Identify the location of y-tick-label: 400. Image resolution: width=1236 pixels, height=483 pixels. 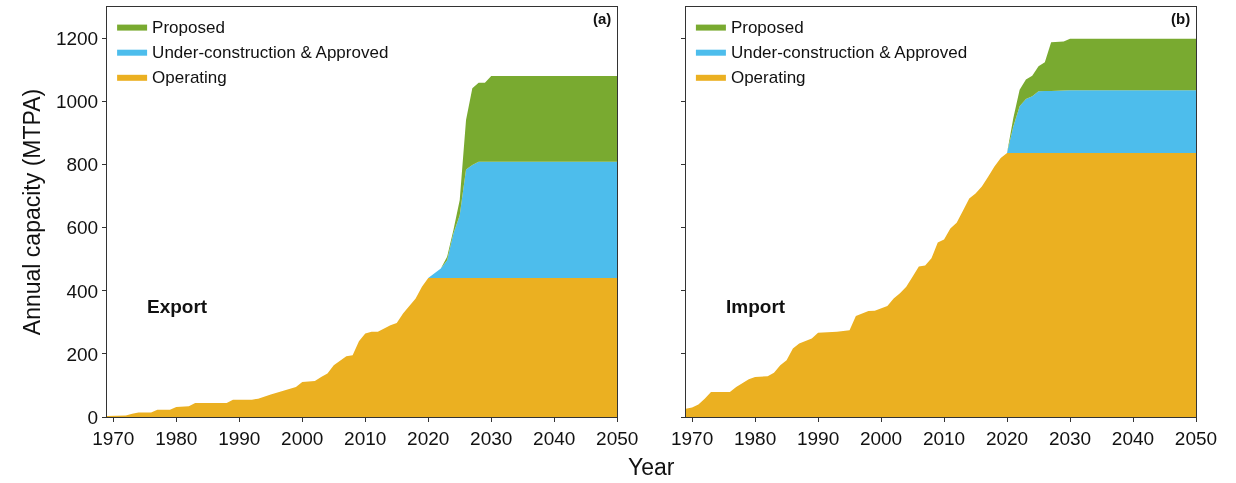
(82, 291).